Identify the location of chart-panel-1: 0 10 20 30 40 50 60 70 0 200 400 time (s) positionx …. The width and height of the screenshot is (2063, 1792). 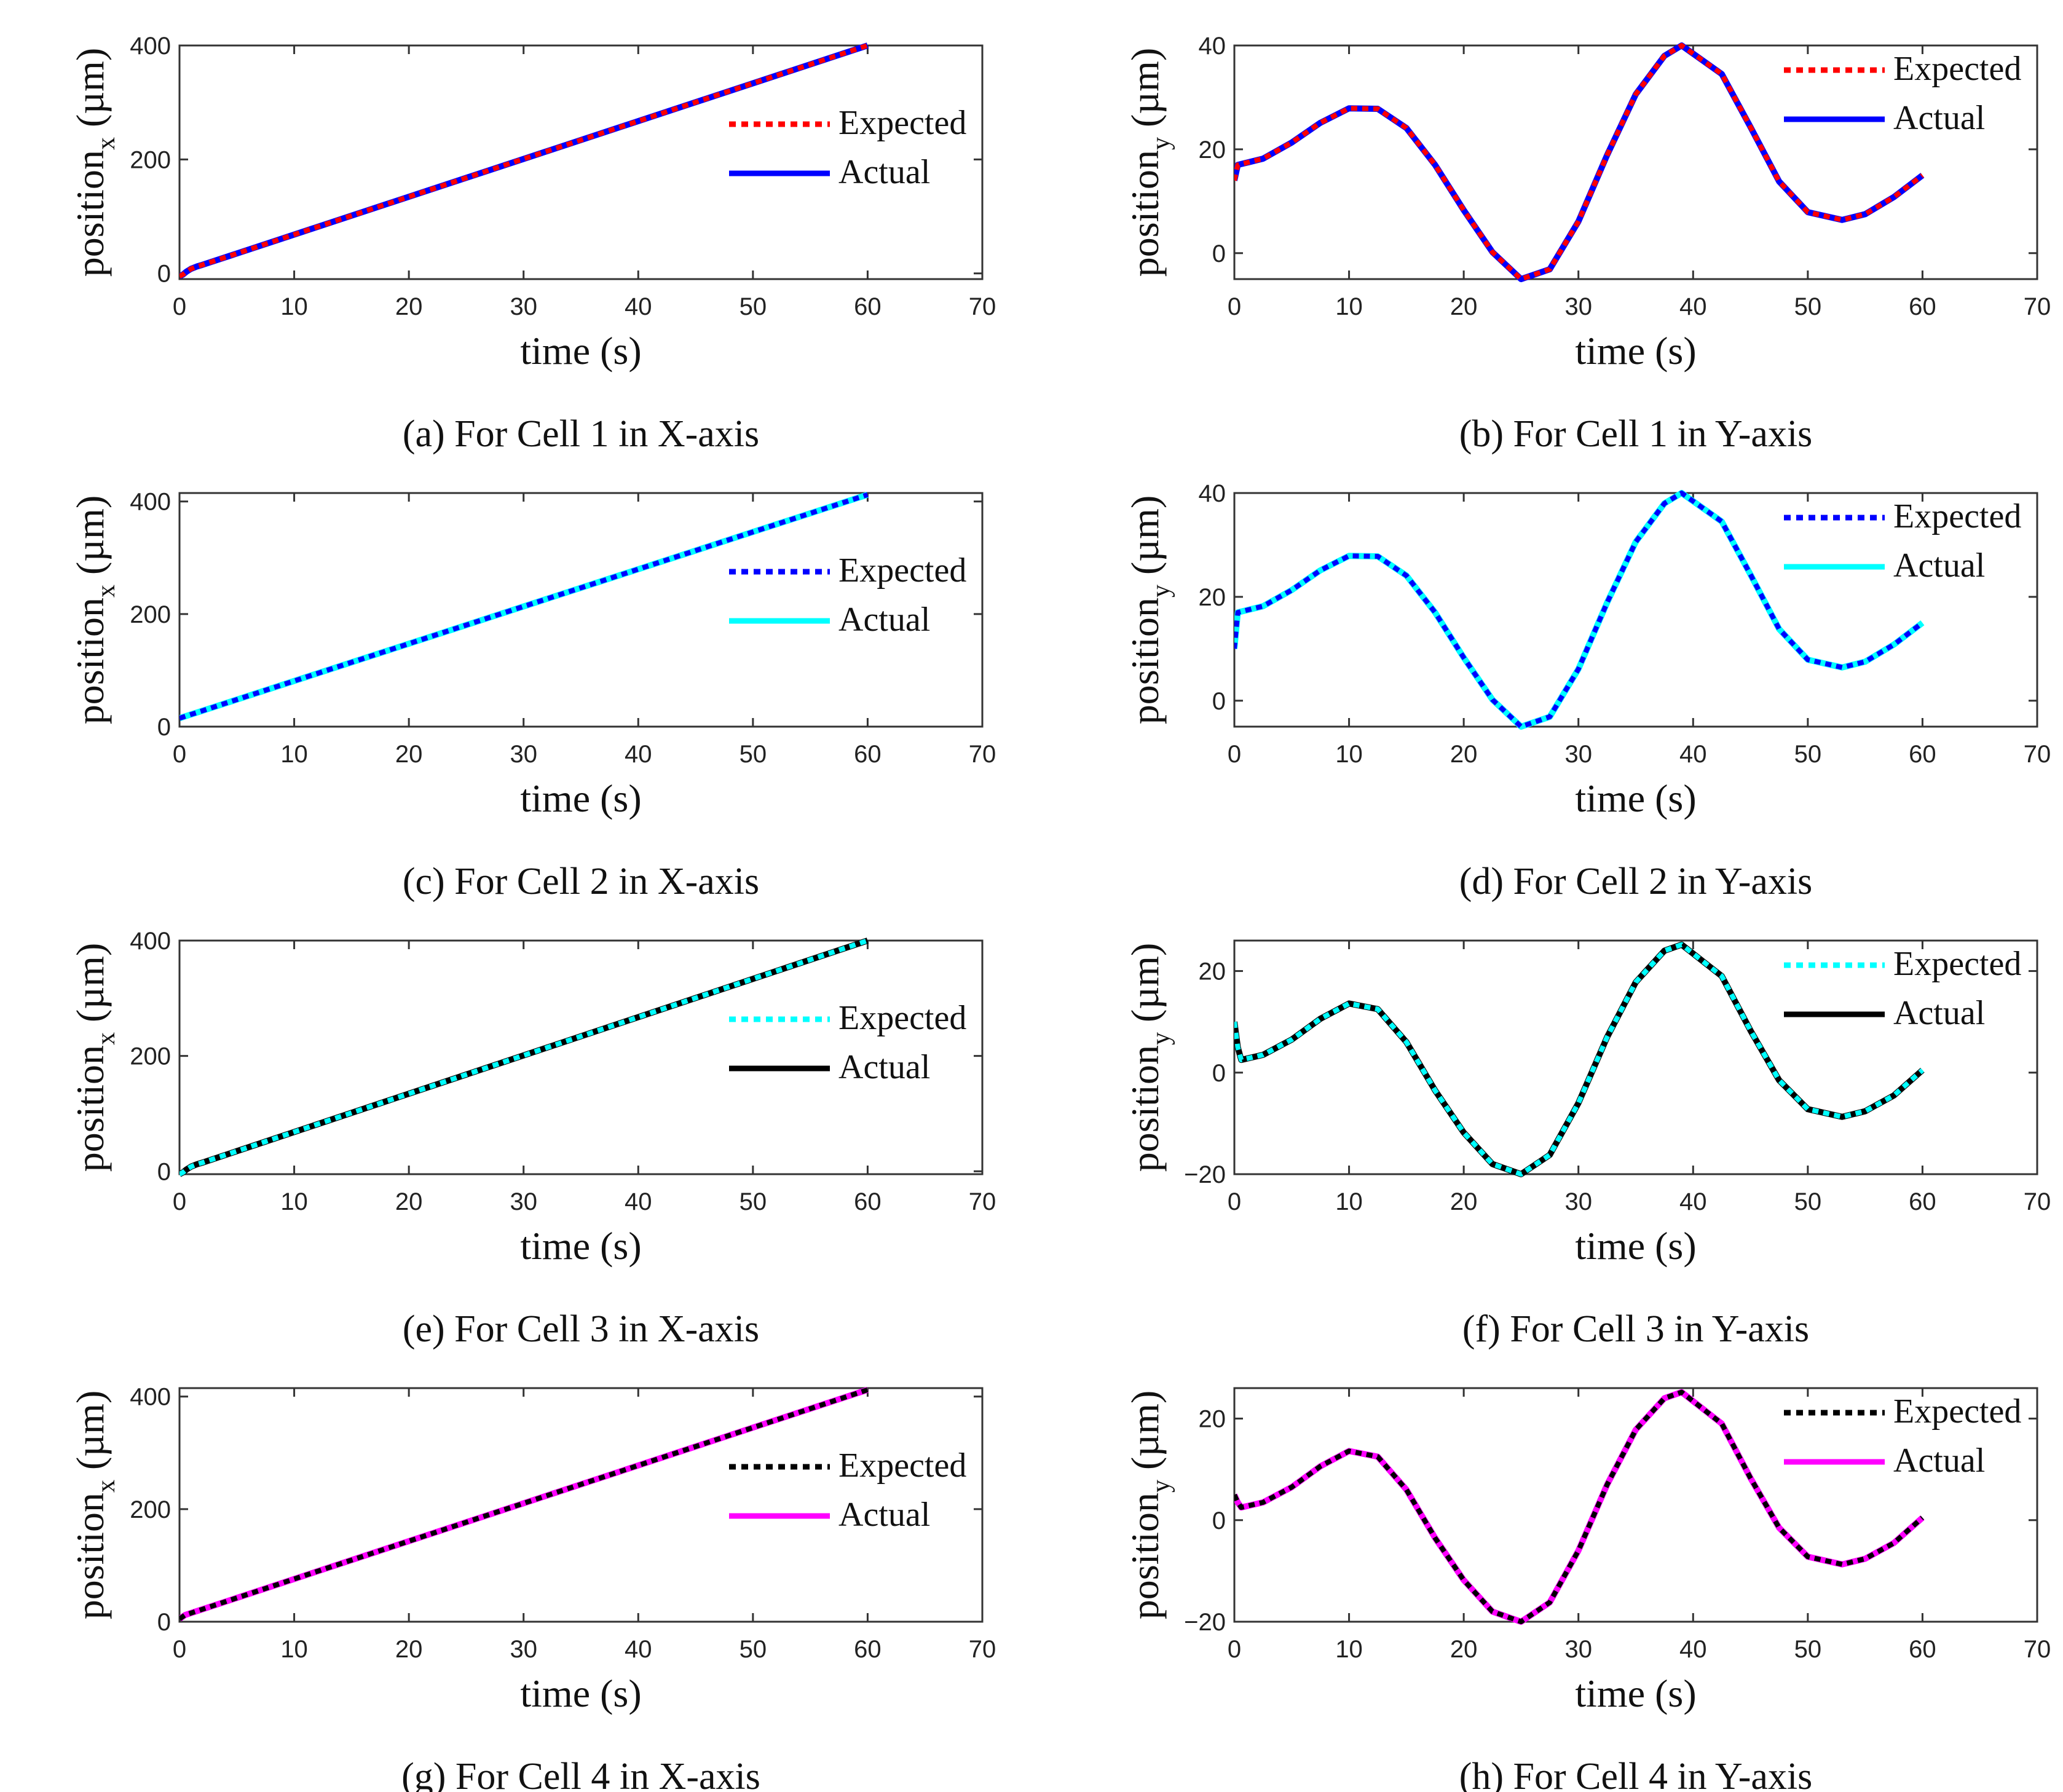
(532, 244).